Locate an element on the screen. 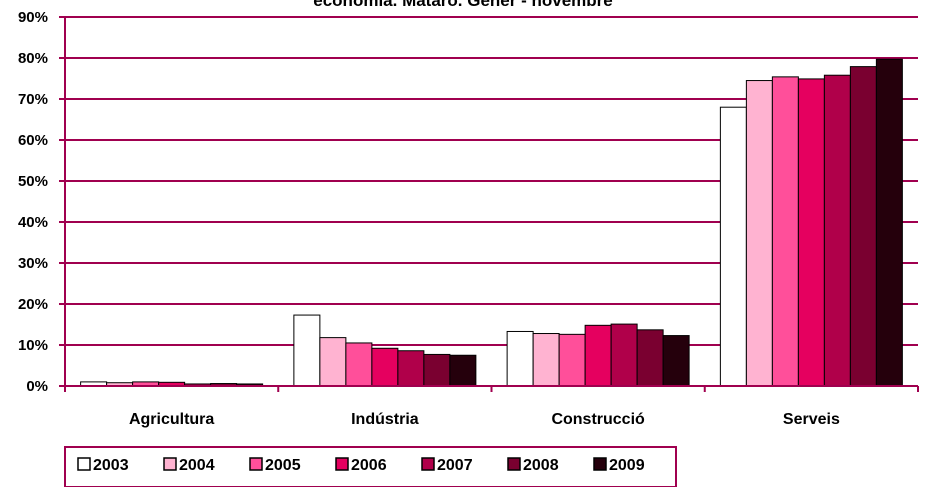 Image resolution: width=928 pixels, height=487 pixels. x-category-label: Agricultura is located at coordinates (171, 419).